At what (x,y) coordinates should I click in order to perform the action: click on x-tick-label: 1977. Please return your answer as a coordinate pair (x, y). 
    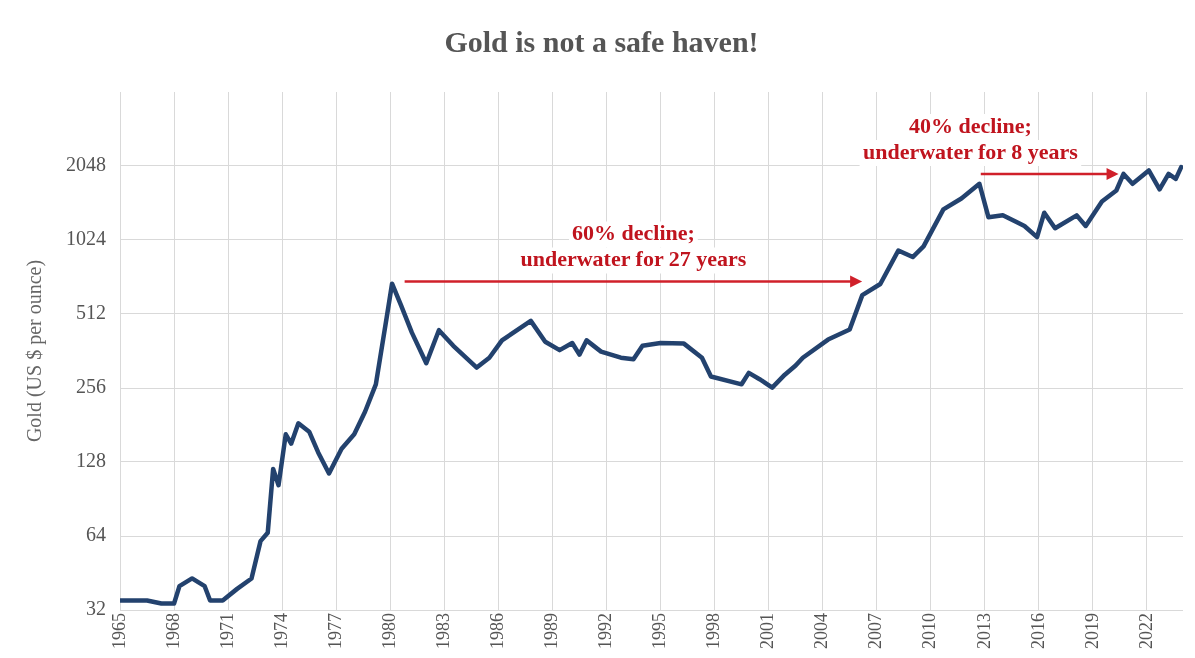
    Looking at the image, I should click on (334, 631).